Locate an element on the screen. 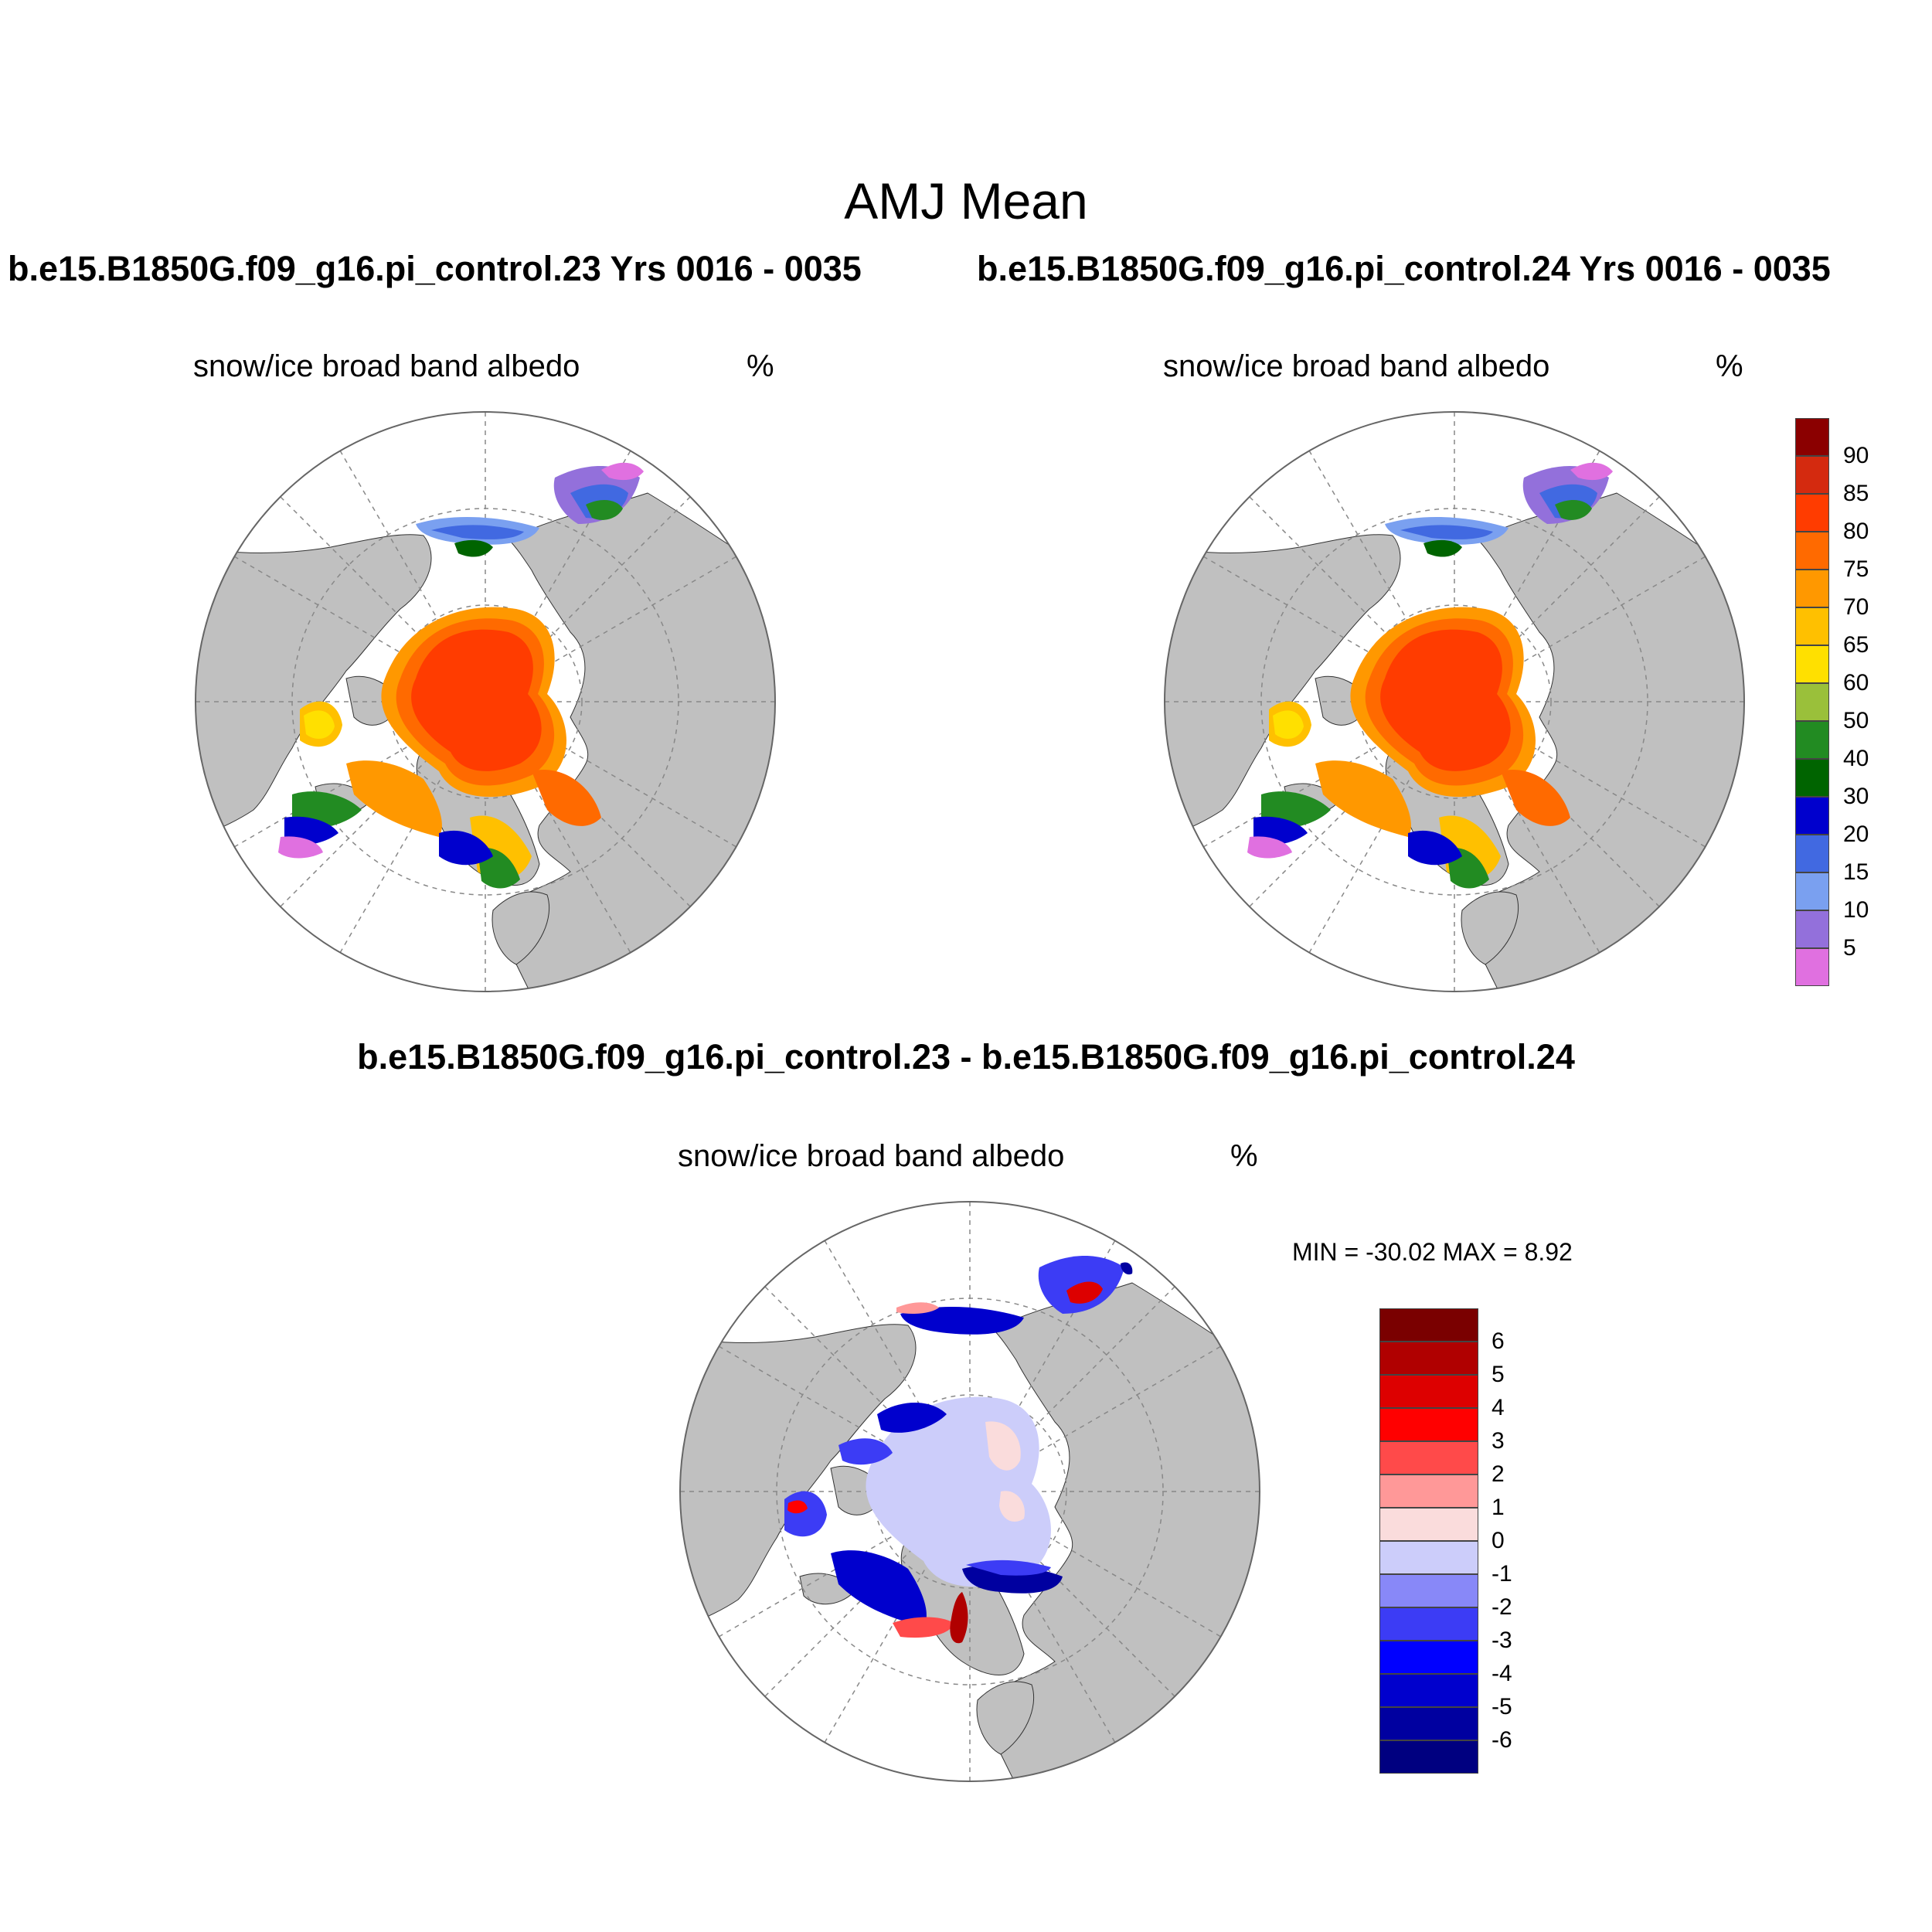  variable-label-diff: snow/ice broad band albedo is located at coordinates (871, 1156).